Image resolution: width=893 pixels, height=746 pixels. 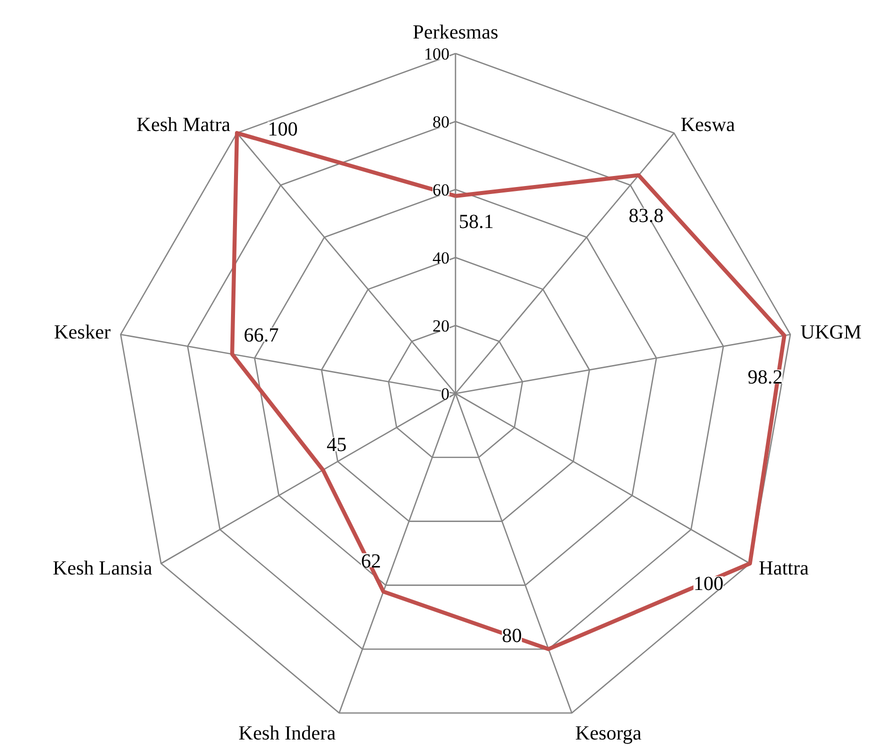 I want to click on spoke-label: Perkesmas, so click(x=455, y=32).